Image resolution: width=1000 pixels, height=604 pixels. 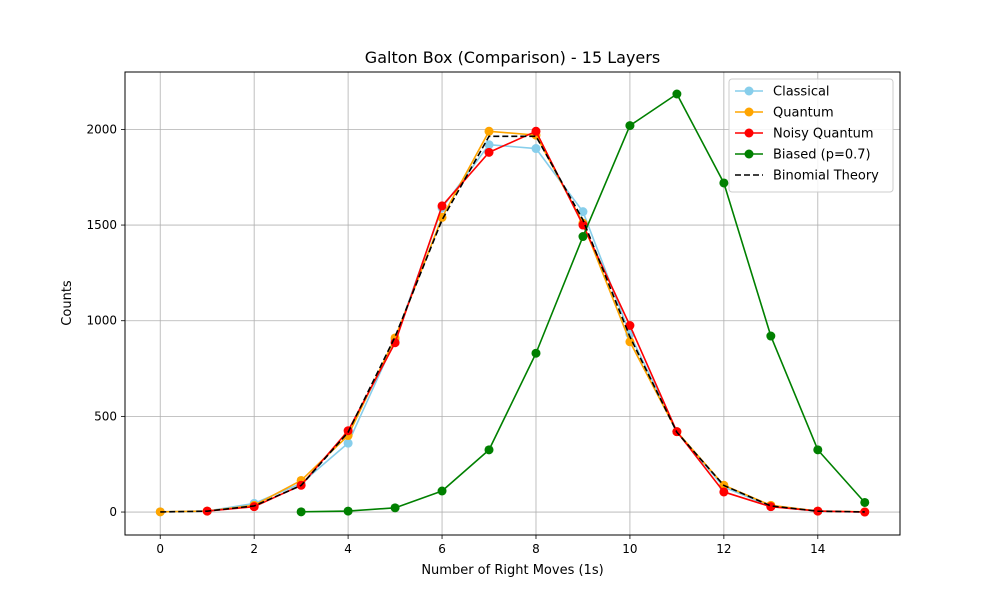 I want to click on chart-title: Galton Box (Comparison) - 15 Layers, so click(x=512, y=57).